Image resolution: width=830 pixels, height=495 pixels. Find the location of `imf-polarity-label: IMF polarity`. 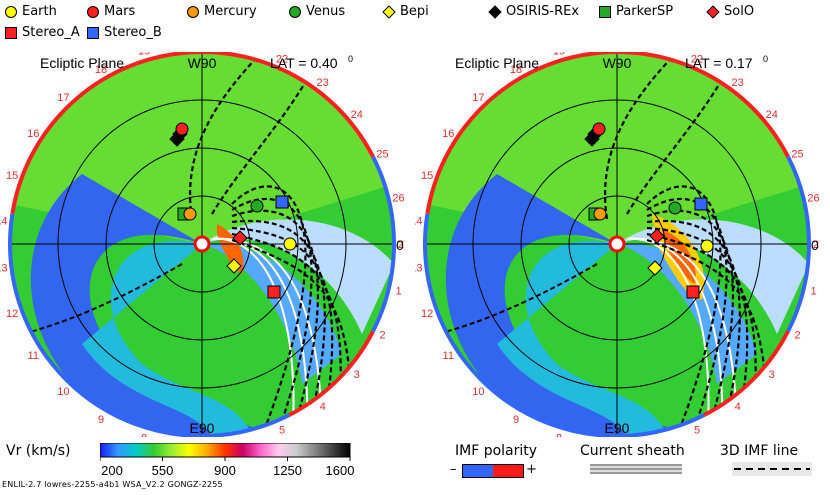

imf-polarity-label: IMF polarity is located at coordinates (496, 451).